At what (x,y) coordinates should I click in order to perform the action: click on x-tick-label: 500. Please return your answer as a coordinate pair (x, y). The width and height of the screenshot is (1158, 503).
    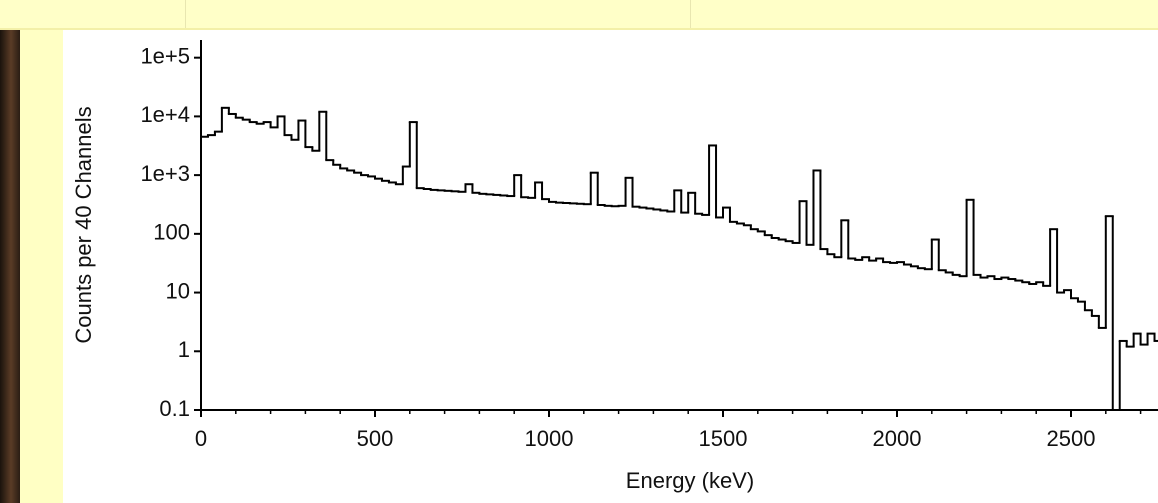
    Looking at the image, I should click on (375, 438).